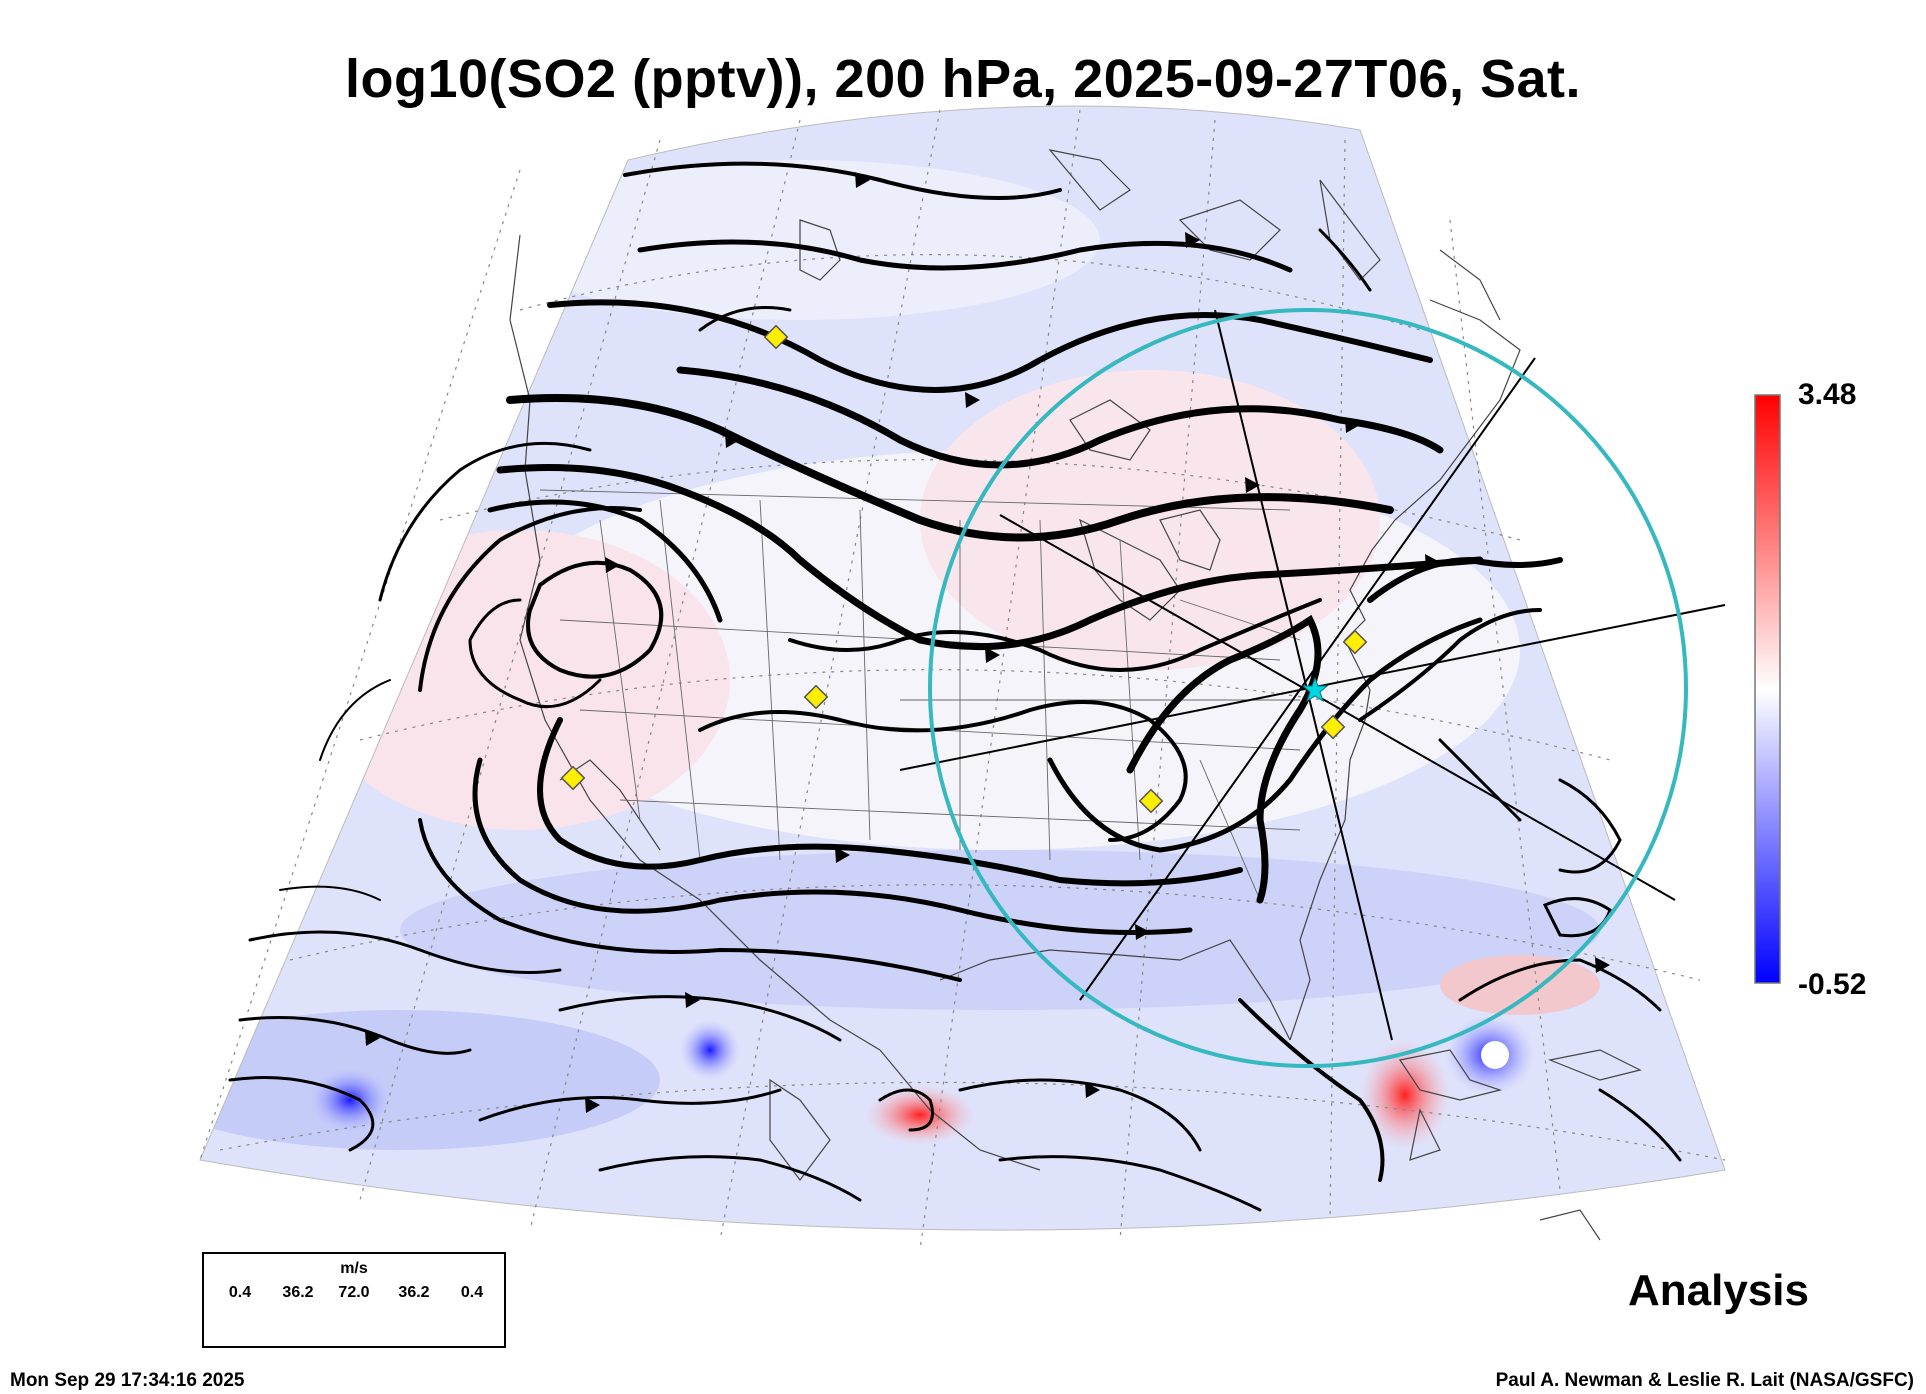 Image resolution: width=1926 pixels, height=1394 pixels. What do you see at coordinates (354, 1292) in the screenshot?
I see `wind-legend-value: 72.0` at bounding box center [354, 1292].